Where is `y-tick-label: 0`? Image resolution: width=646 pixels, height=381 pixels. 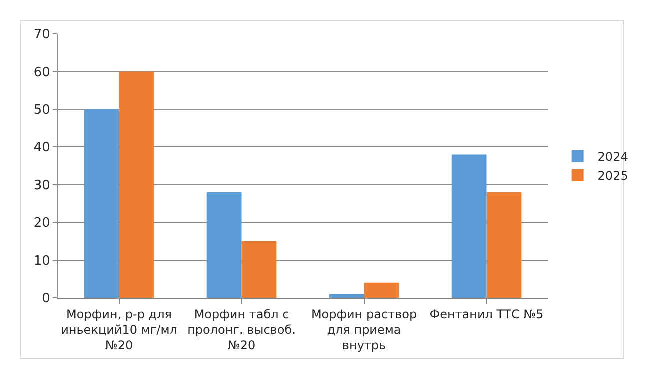
y-tick-label: 0 is located at coordinates (46, 299).